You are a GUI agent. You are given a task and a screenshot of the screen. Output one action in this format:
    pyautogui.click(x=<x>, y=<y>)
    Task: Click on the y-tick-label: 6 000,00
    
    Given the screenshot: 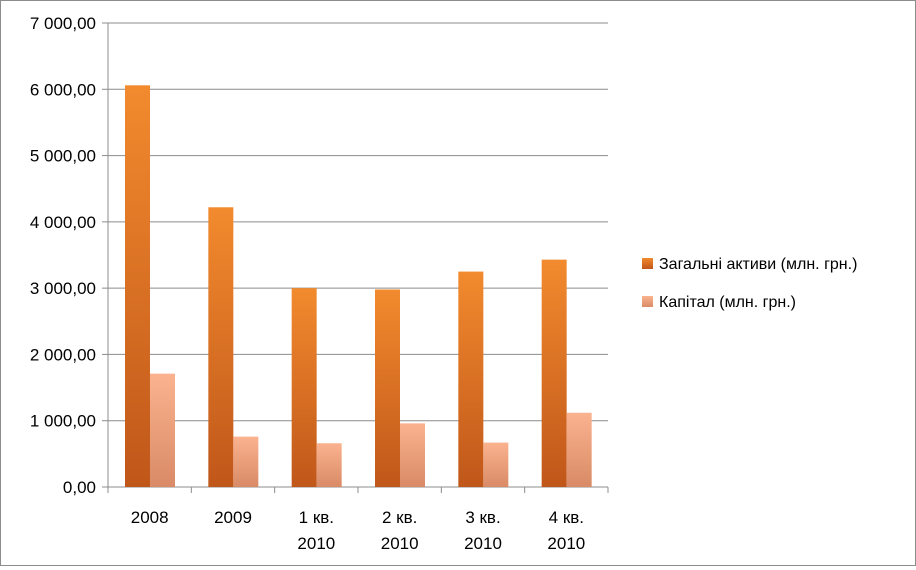 What is the action you would take?
    pyautogui.click(x=63, y=89)
    